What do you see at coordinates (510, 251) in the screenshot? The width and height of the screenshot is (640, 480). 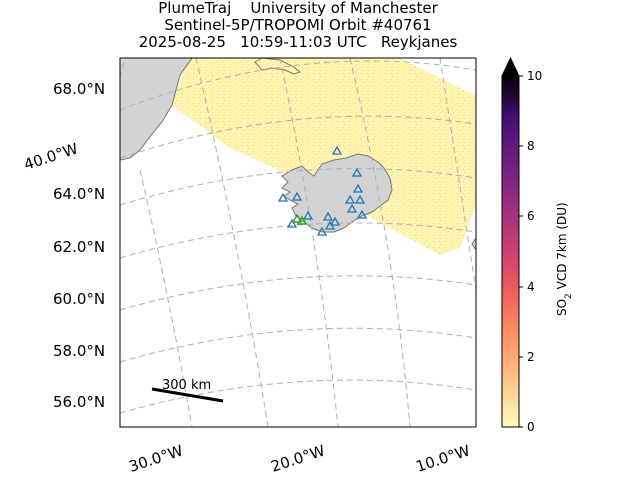 I see `colorbar-gradient` at bounding box center [510, 251].